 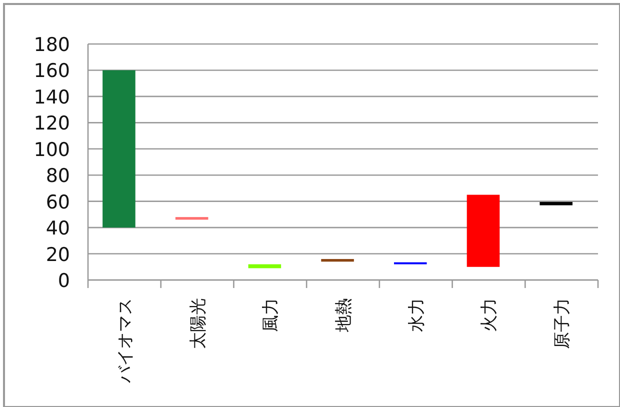 What do you see at coordinates (52, 123) in the screenshot?
I see `y-tick-label: 120` at bounding box center [52, 123].